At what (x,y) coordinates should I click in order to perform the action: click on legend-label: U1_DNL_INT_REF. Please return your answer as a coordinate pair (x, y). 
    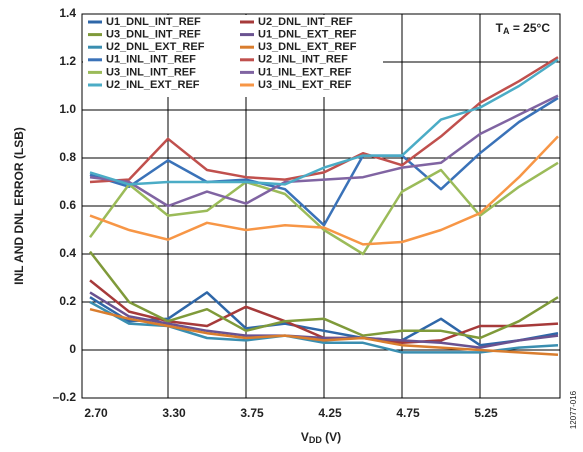
    Looking at the image, I should click on (153, 22).